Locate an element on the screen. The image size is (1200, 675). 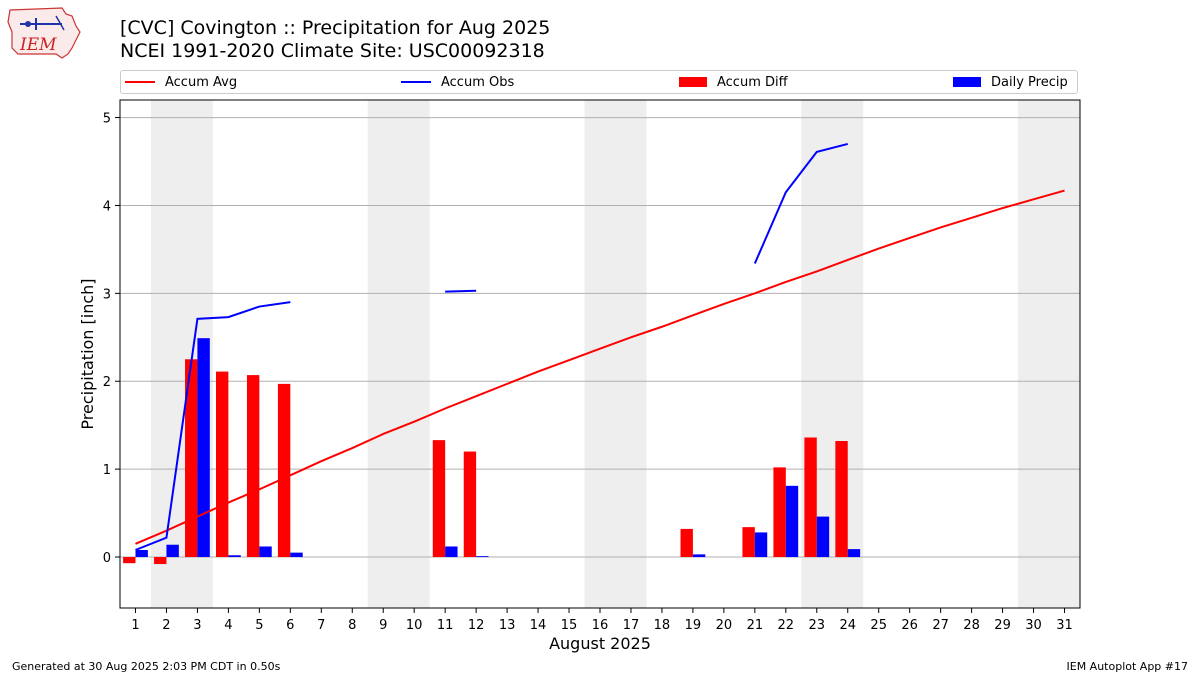
x-tick-label: 17 is located at coordinates (631, 625).